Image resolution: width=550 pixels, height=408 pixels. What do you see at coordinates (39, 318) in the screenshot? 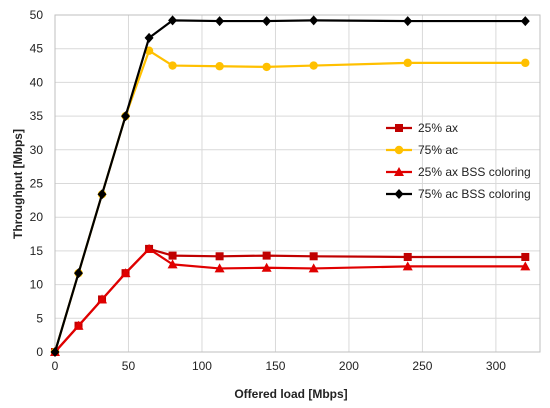
I see `y-tick-label: 5` at bounding box center [39, 318].